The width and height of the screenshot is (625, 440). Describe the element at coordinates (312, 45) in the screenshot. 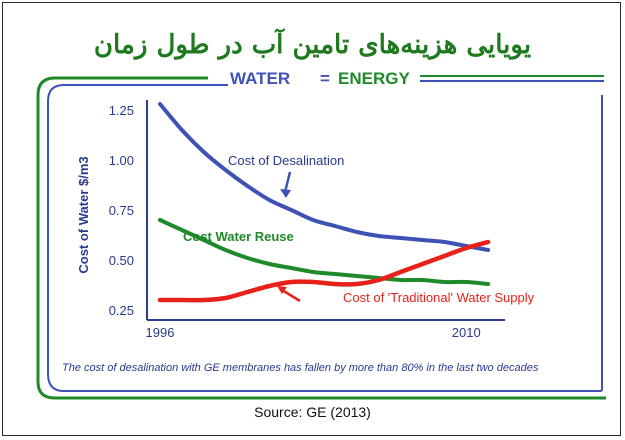

I see `page-title: یویایی هزینه‌های تامین آب در طول زمان` at that location.